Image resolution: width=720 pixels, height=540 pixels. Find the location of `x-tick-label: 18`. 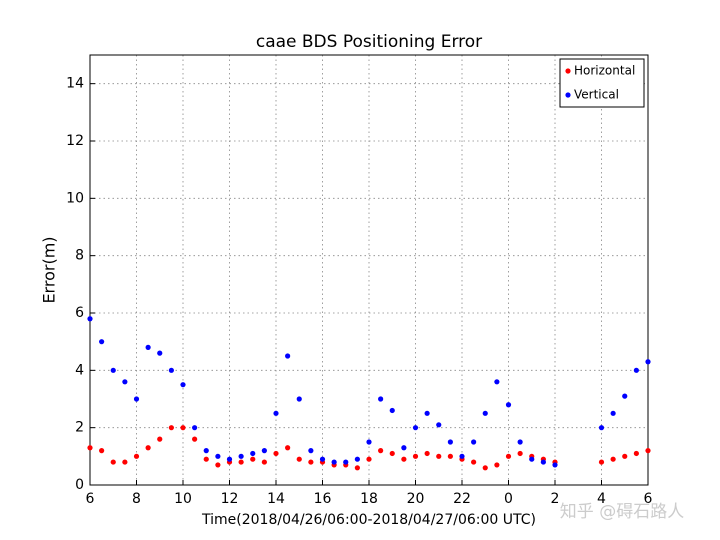

x-tick-label: 18 is located at coordinates (369, 499).